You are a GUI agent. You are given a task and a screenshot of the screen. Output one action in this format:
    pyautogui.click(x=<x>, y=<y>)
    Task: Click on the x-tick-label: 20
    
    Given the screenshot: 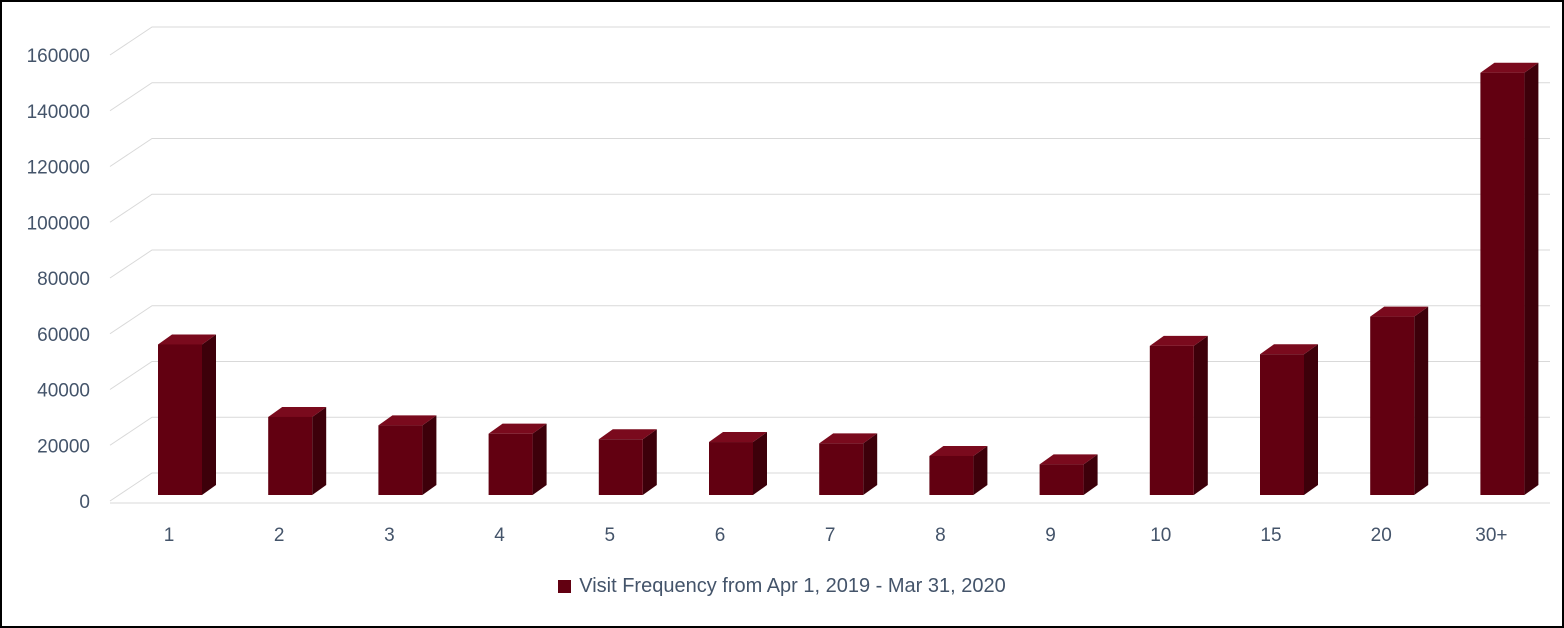 What is the action you would take?
    pyautogui.click(x=1381, y=535)
    